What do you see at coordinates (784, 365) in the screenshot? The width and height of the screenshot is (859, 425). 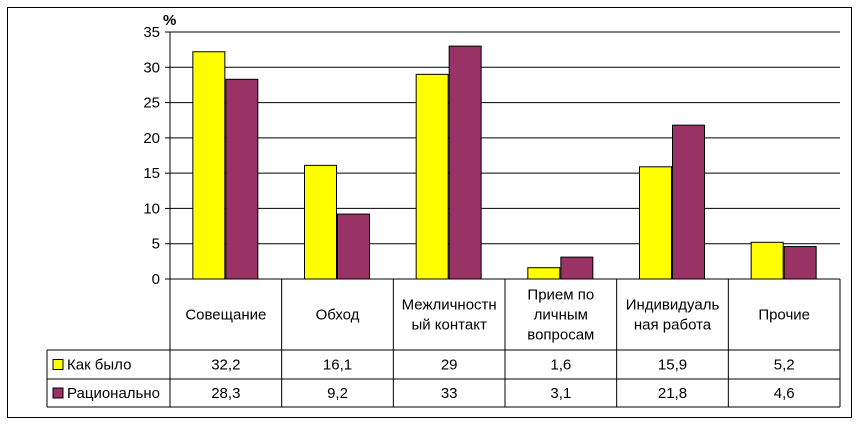 I see `data-value: 5,2` at bounding box center [784, 365].